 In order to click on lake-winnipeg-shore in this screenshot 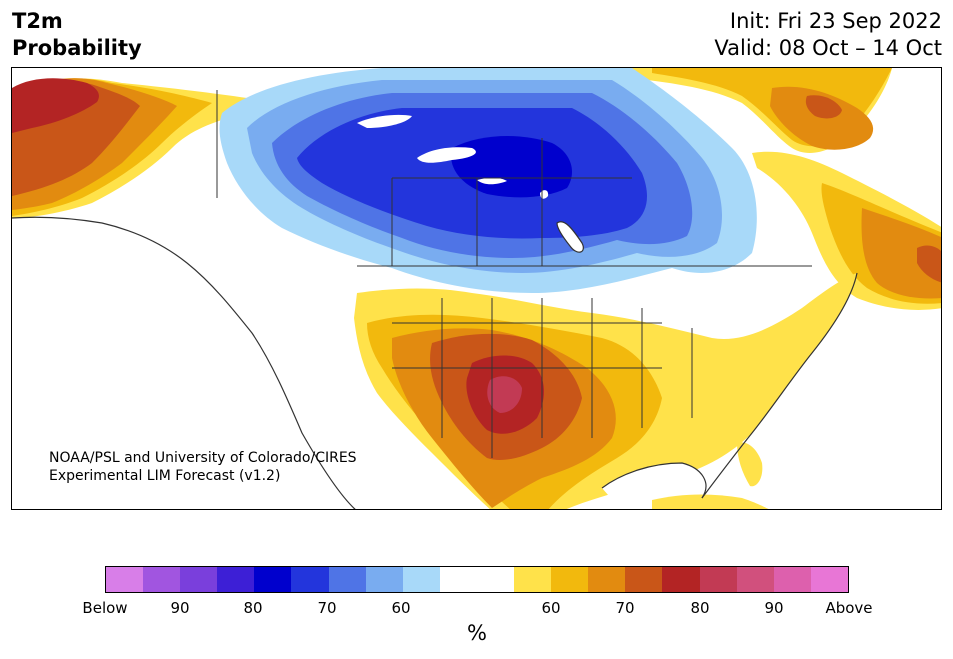, I will do `click(570, 237)`.